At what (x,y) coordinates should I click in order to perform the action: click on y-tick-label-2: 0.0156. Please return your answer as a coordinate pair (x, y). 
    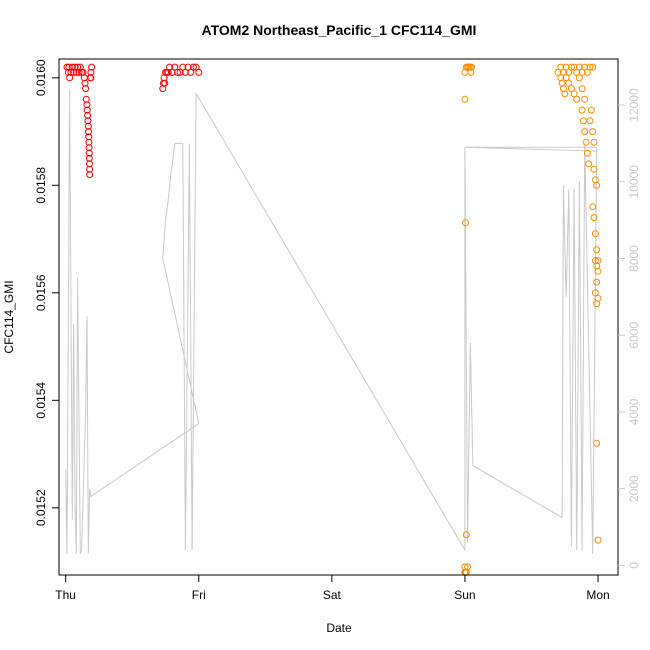
    Looking at the image, I should click on (41, 292).